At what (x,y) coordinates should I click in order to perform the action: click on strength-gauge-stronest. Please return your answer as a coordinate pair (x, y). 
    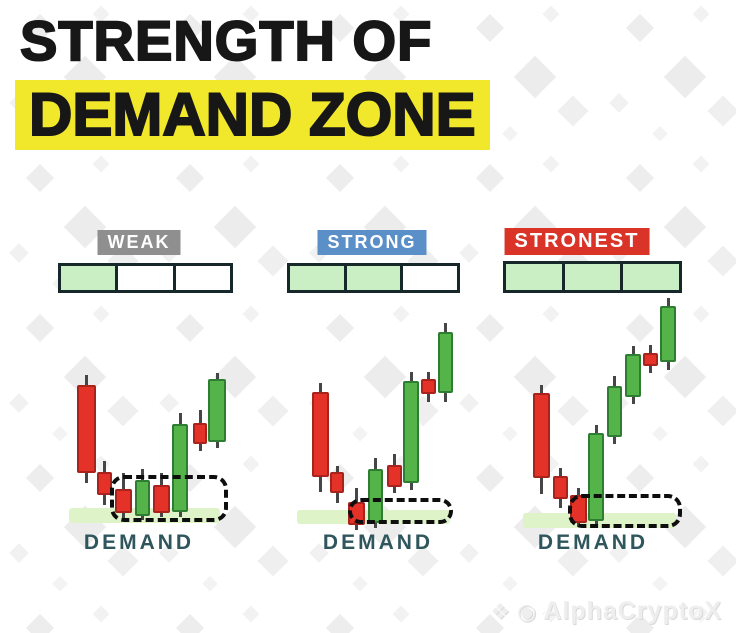
    Looking at the image, I should click on (592, 277).